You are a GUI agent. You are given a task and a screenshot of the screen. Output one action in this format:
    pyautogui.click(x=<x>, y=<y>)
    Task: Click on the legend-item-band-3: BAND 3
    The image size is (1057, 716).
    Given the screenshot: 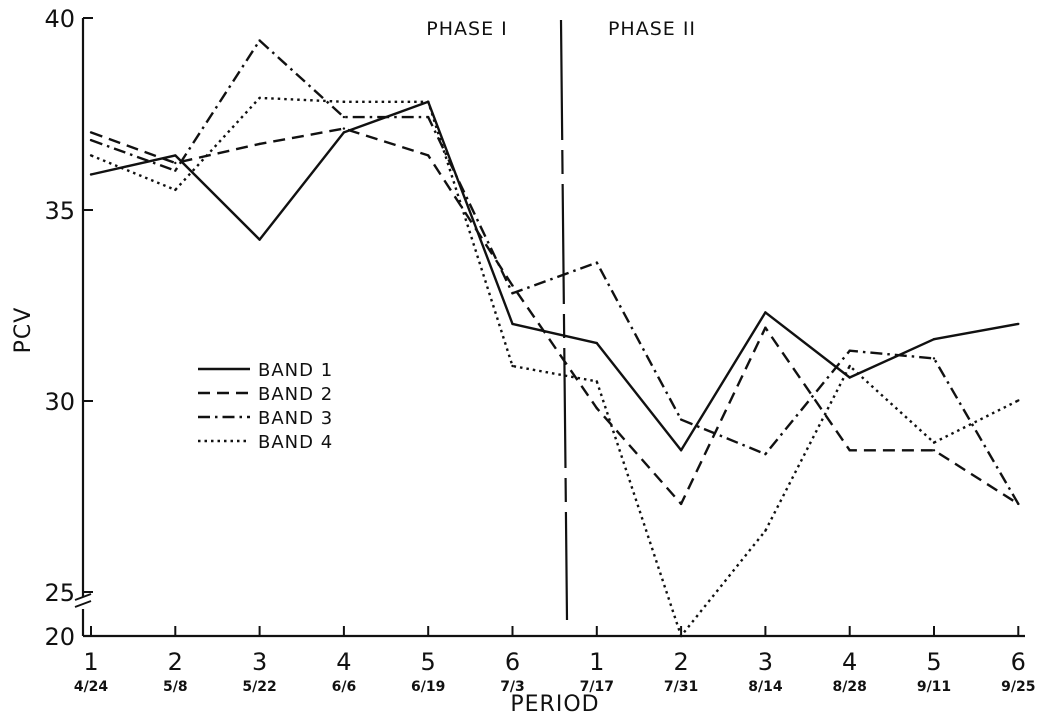 What is the action you would take?
    pyautogui.click(x=265, y=418)
    